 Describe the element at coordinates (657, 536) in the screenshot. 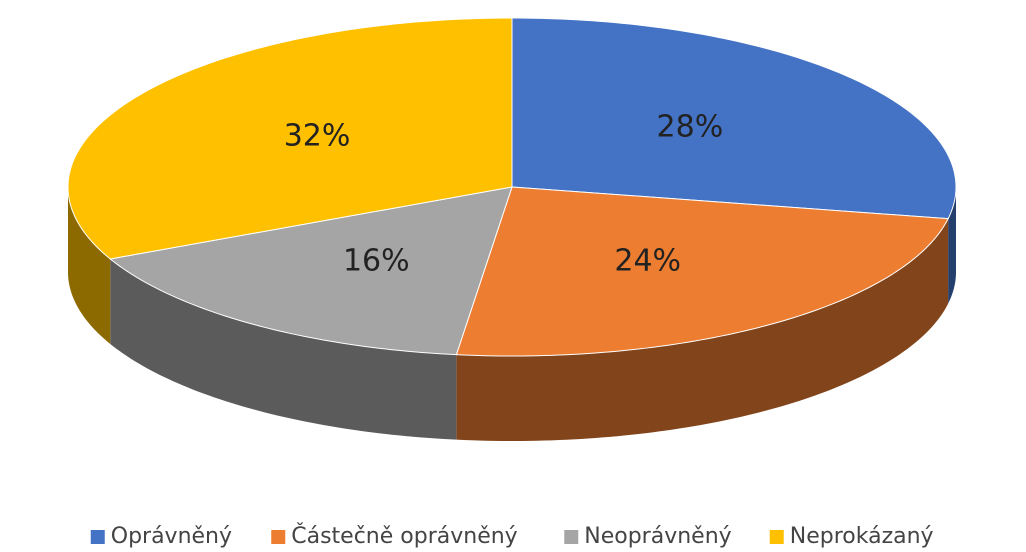

I see `legend-label: Neoprávněný` at that location.